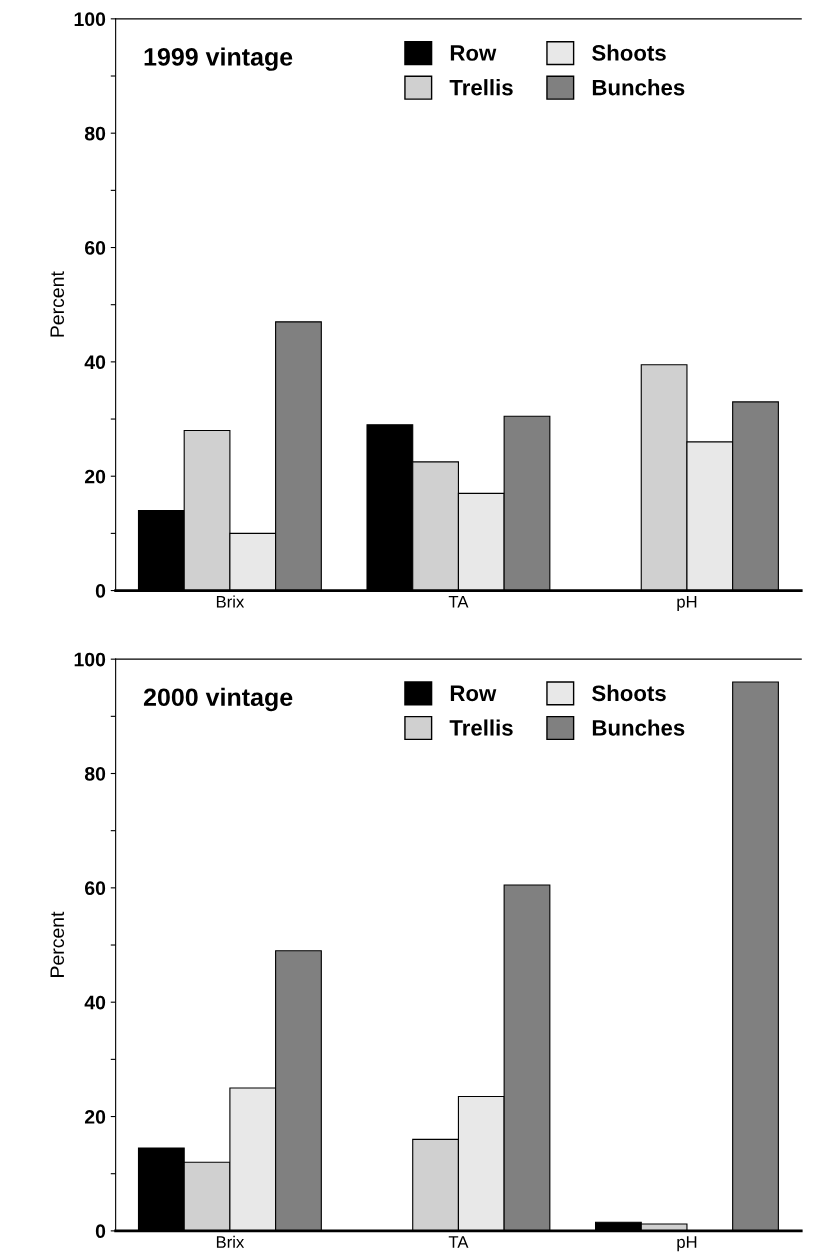  Describe the element at coordinates (218, 699) in the screenshot. I see `text: 2000 vintage` at that location.